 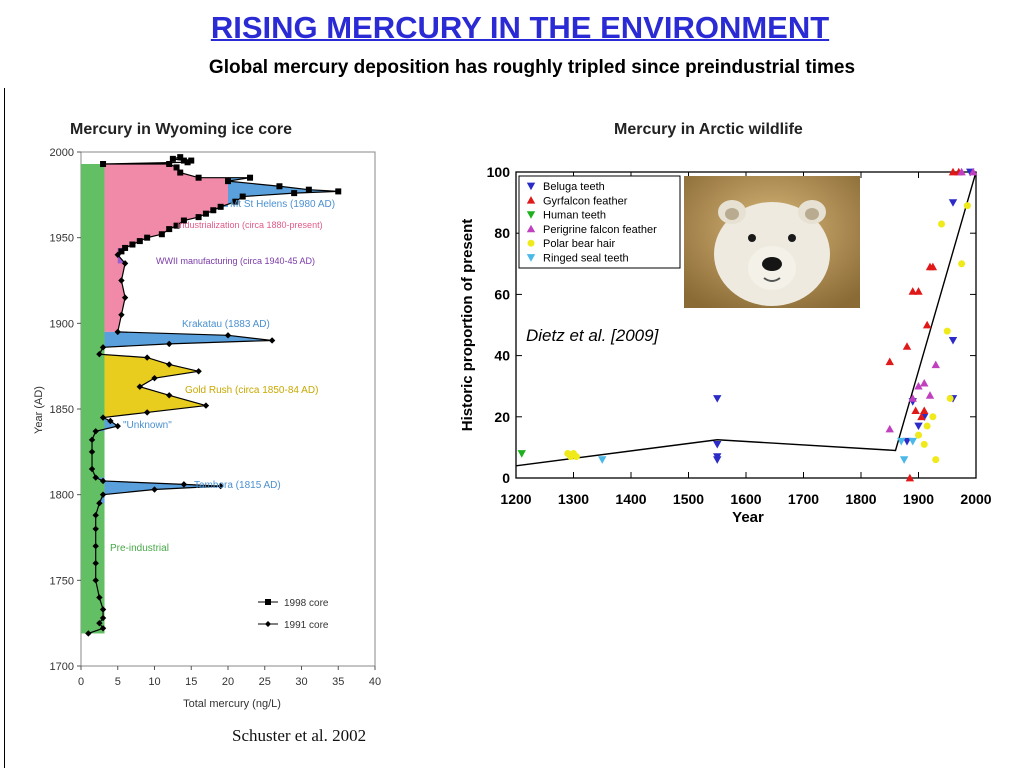 I want to click on ice-core-title: Mercury in Wyoming ice core, so click(x=181, y=129).